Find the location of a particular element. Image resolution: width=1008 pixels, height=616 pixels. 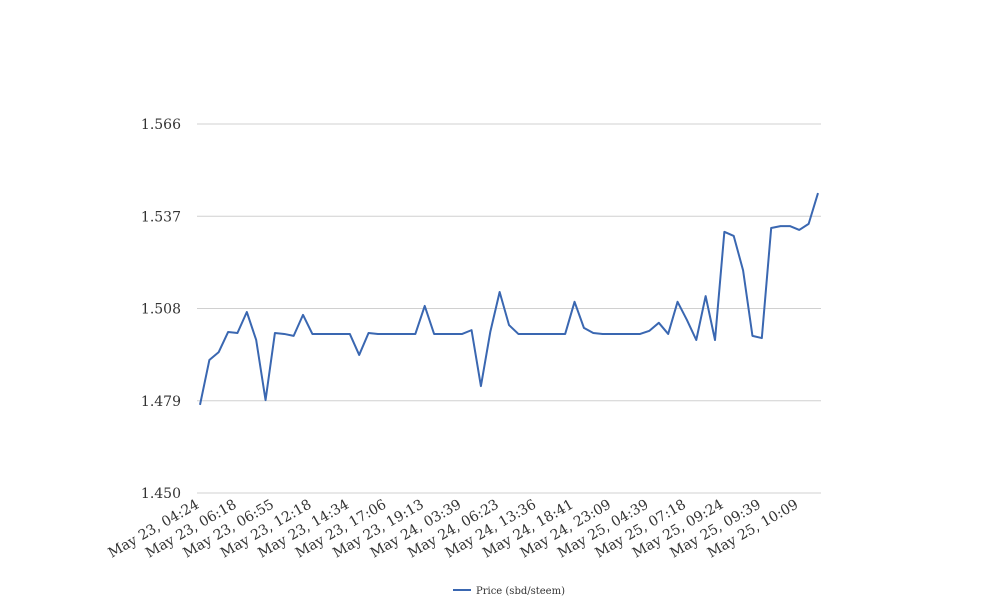

legend-label: Price (sbd/steem) is located at coordinates (520, 591).